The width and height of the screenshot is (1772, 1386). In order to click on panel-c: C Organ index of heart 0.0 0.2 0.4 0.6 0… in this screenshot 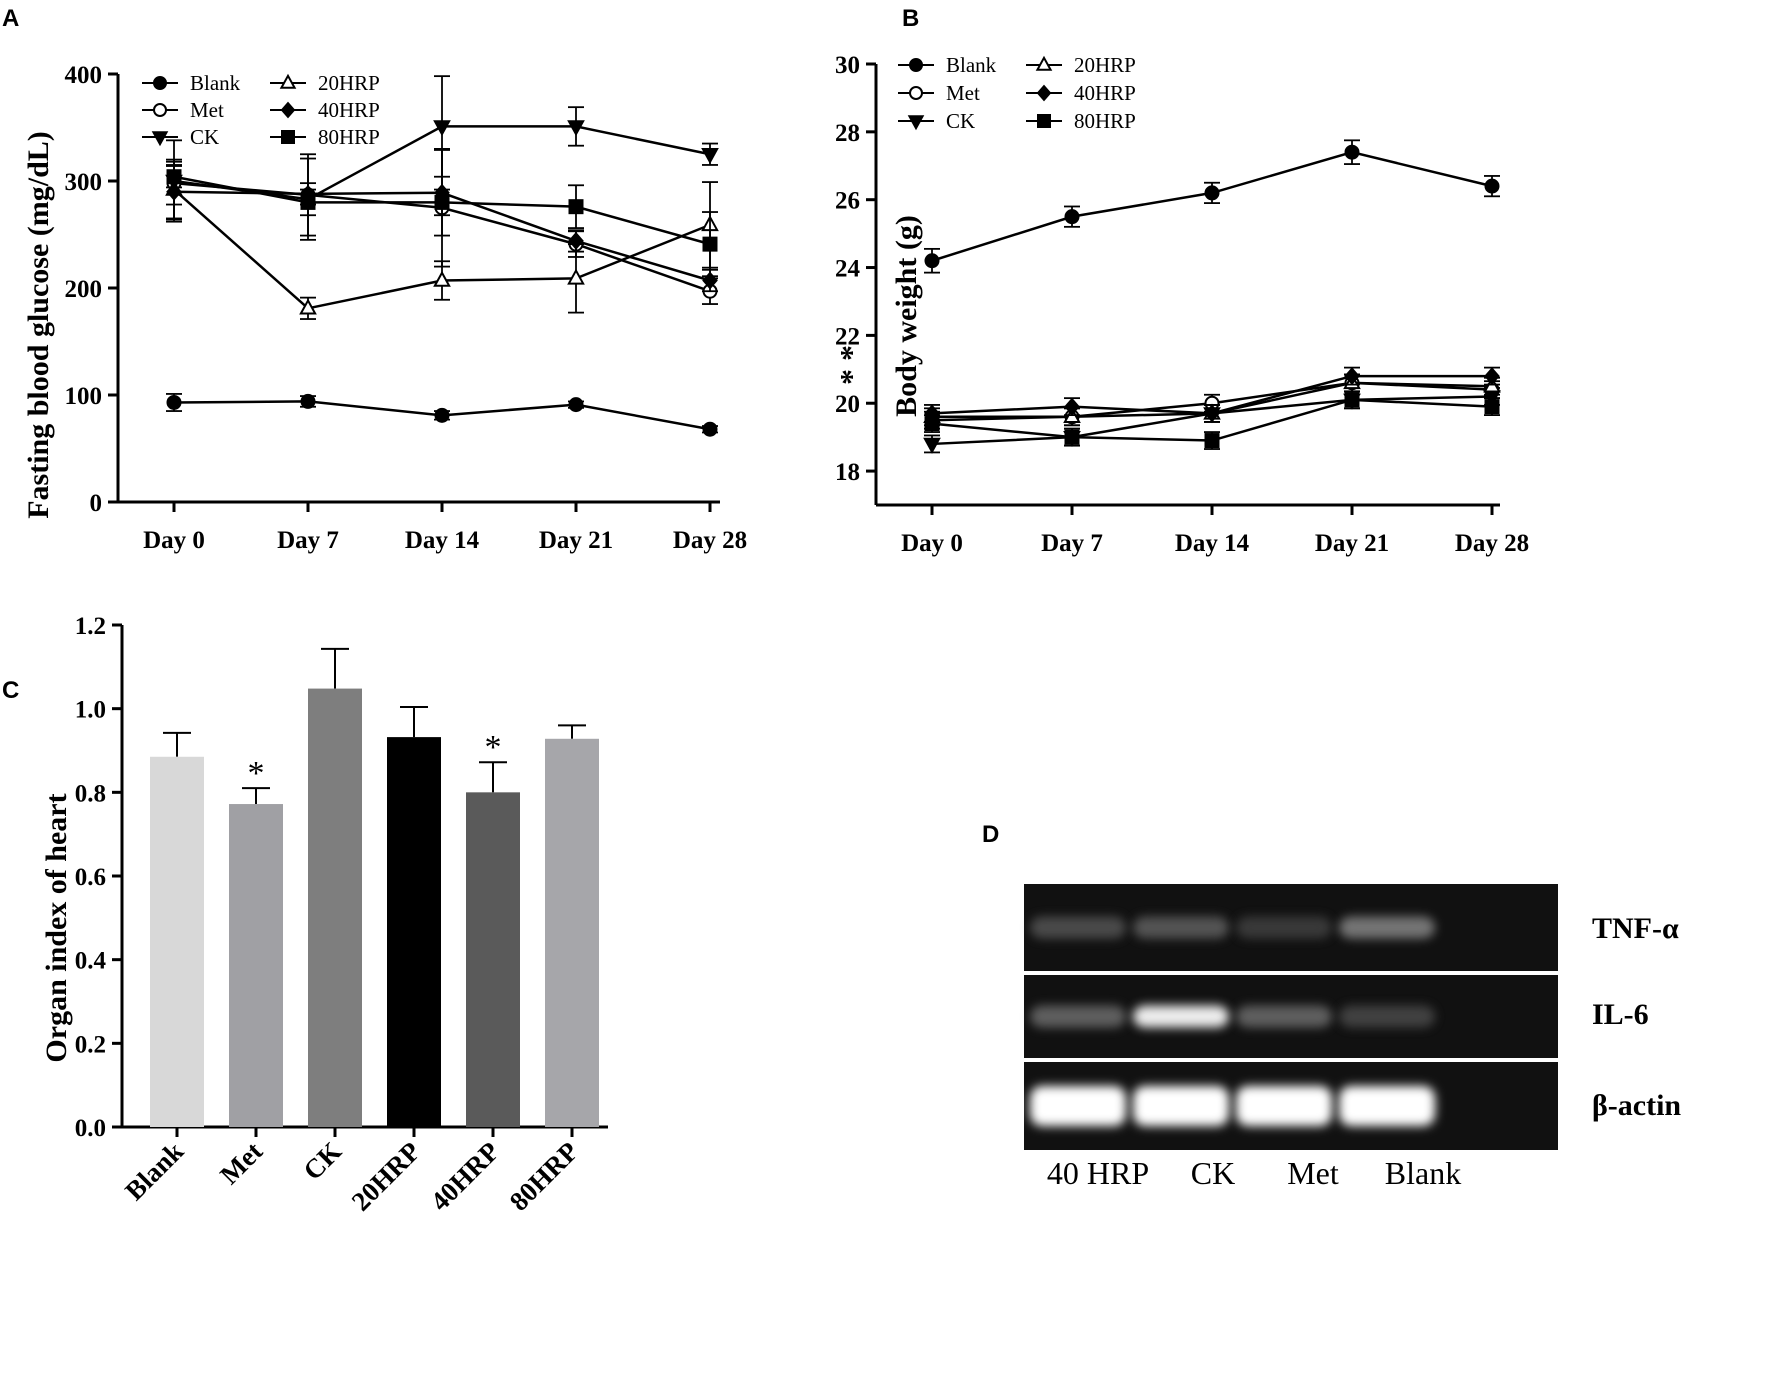, I will do `click(305, 915)`.